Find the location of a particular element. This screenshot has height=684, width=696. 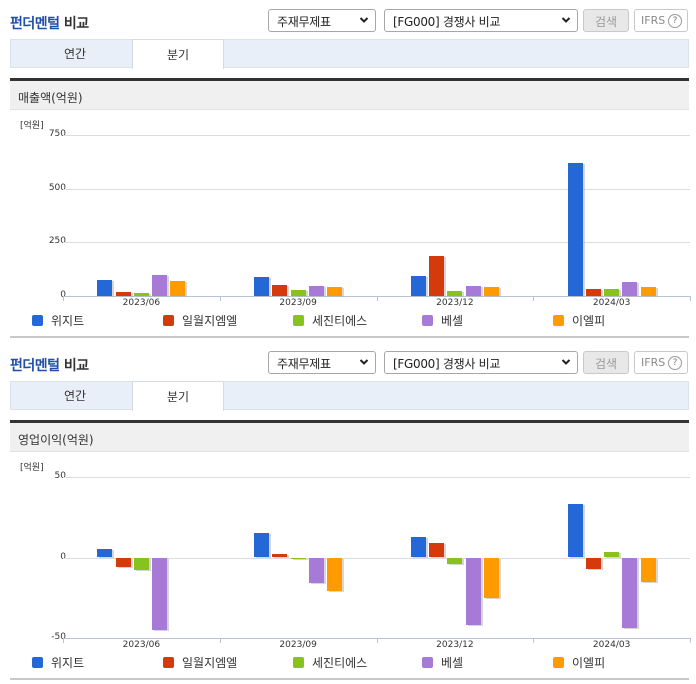

gridline is located at coordinates (376, 243).